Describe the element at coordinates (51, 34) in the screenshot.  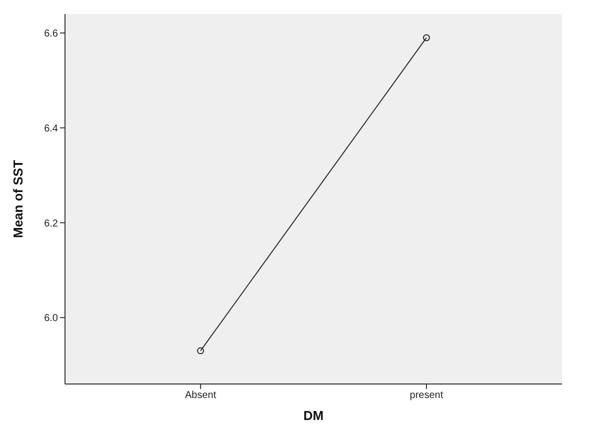
I see `y-tick-label: 6.6` at that location.